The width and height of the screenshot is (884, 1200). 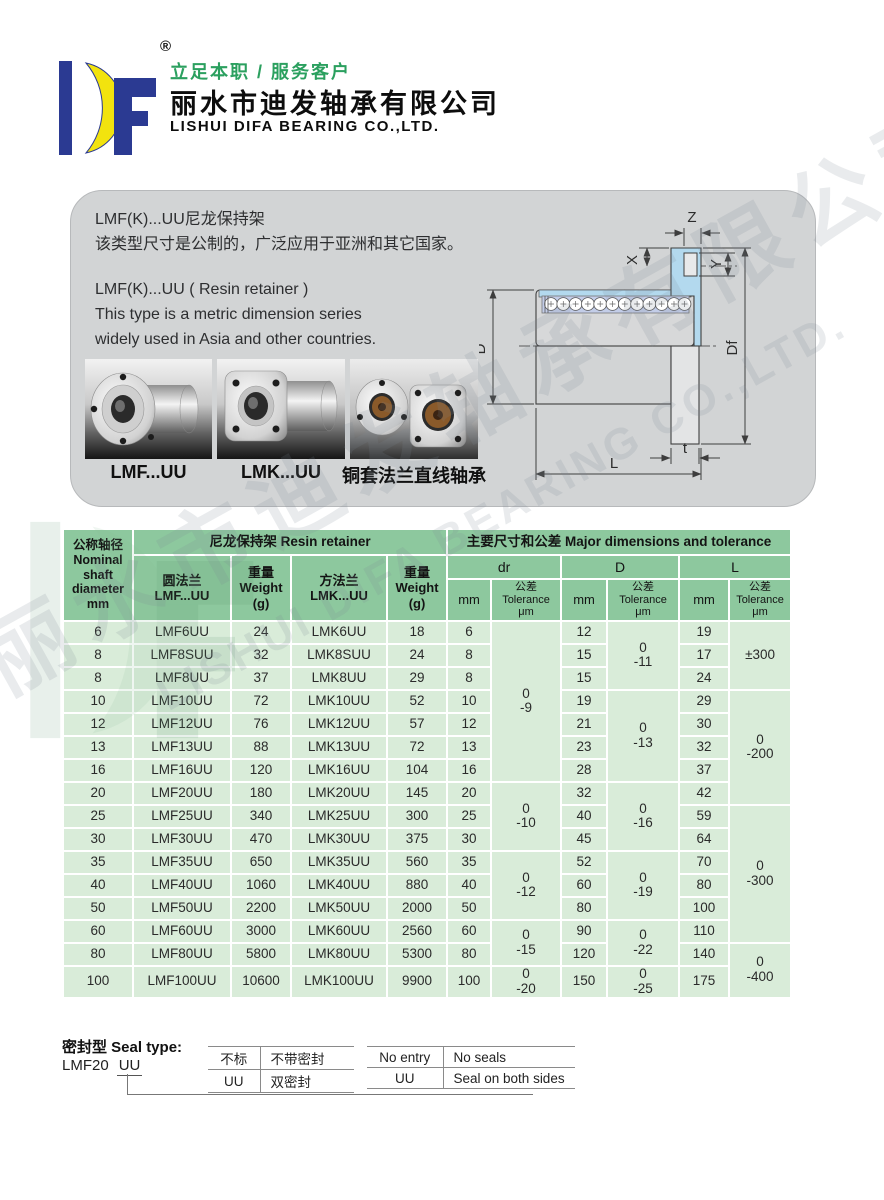 What do you see at coordinates (98, 724) in the screenshot?
I see `shaft-diameter-cell: 12` at bounding box center [98, 724].